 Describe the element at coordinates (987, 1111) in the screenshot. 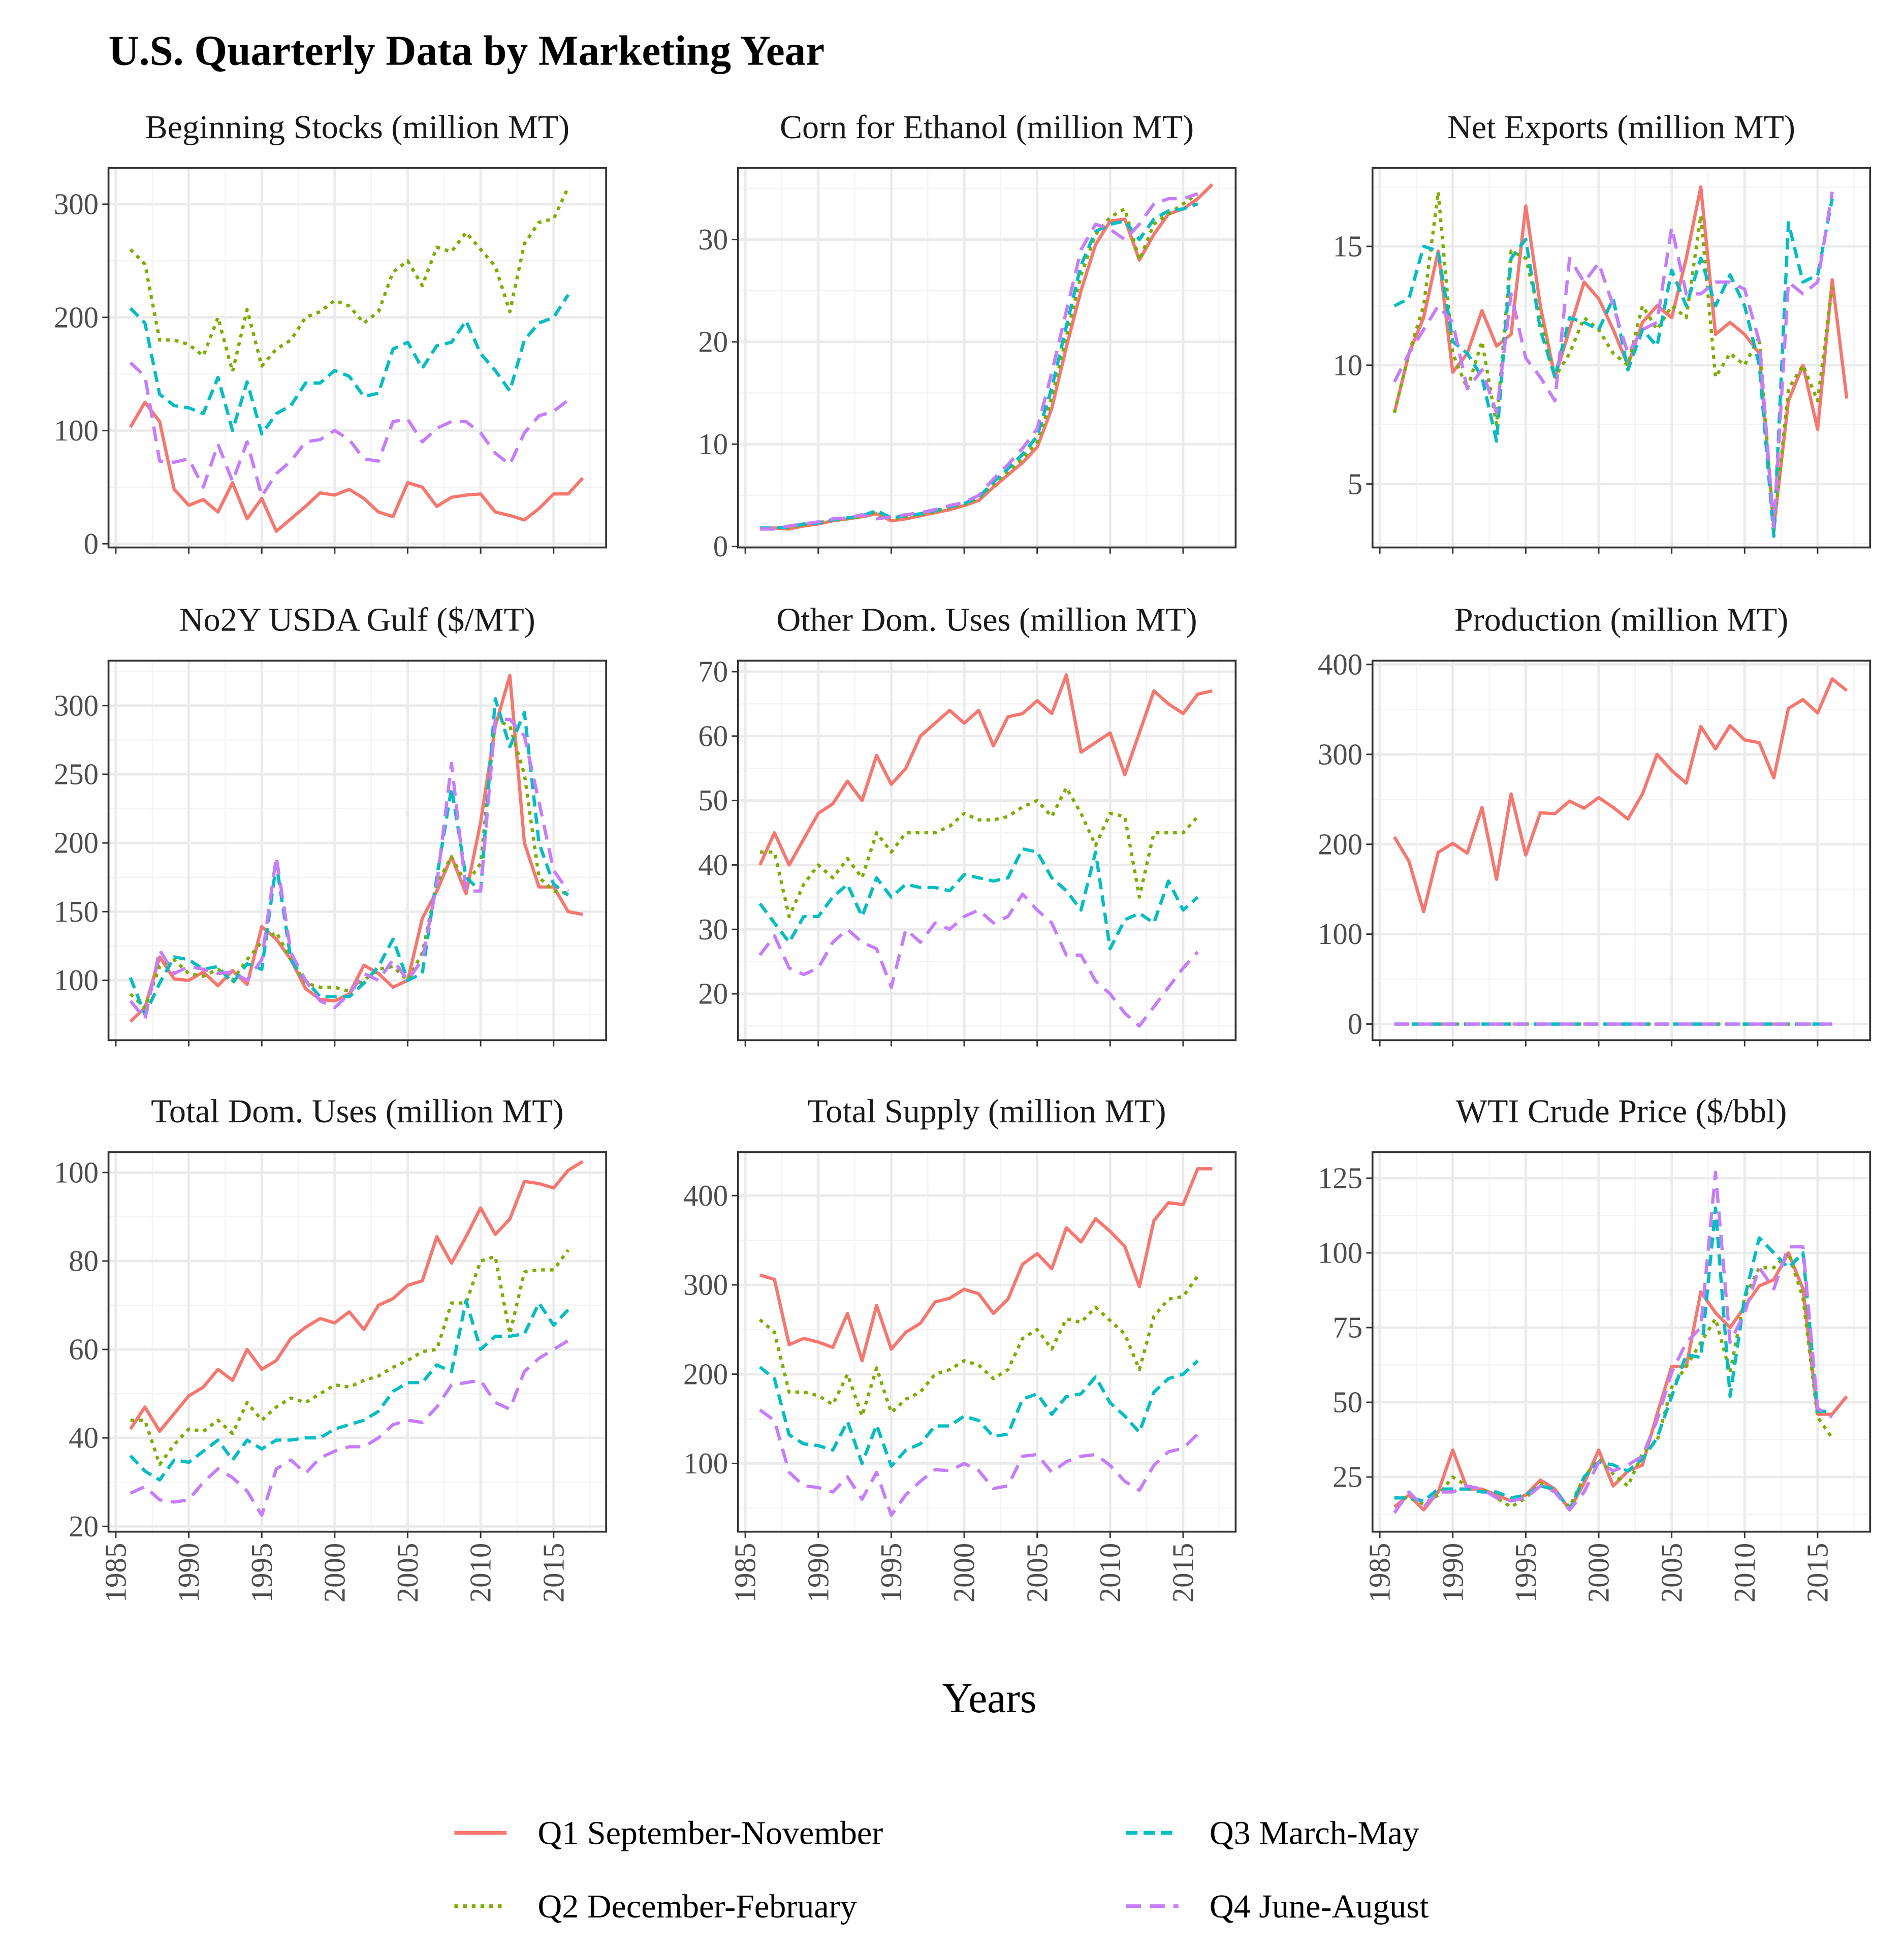

I see `panel-title: Total Supply (million MT)` at that location.